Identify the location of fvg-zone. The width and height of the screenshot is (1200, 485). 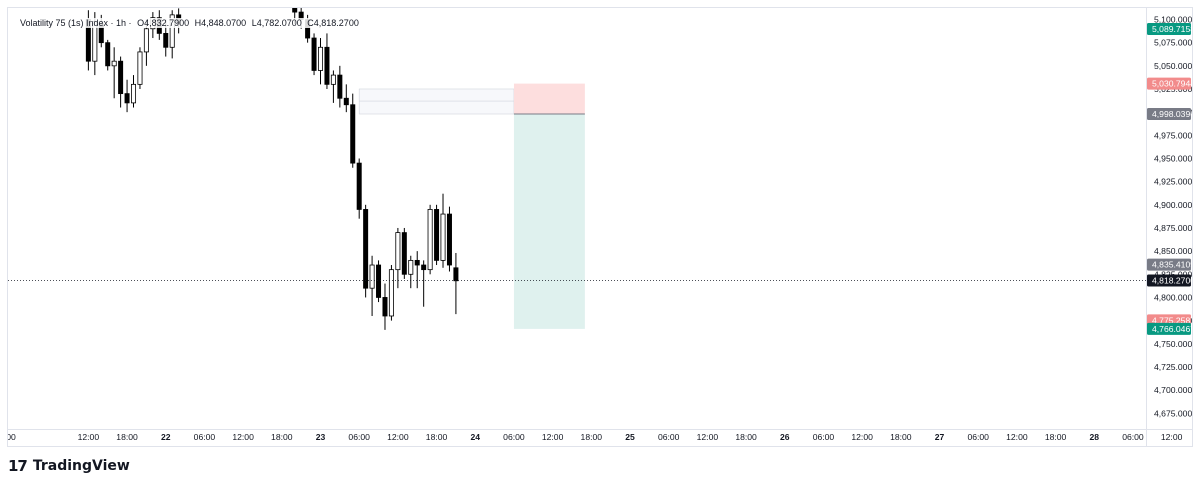
(436, 101).